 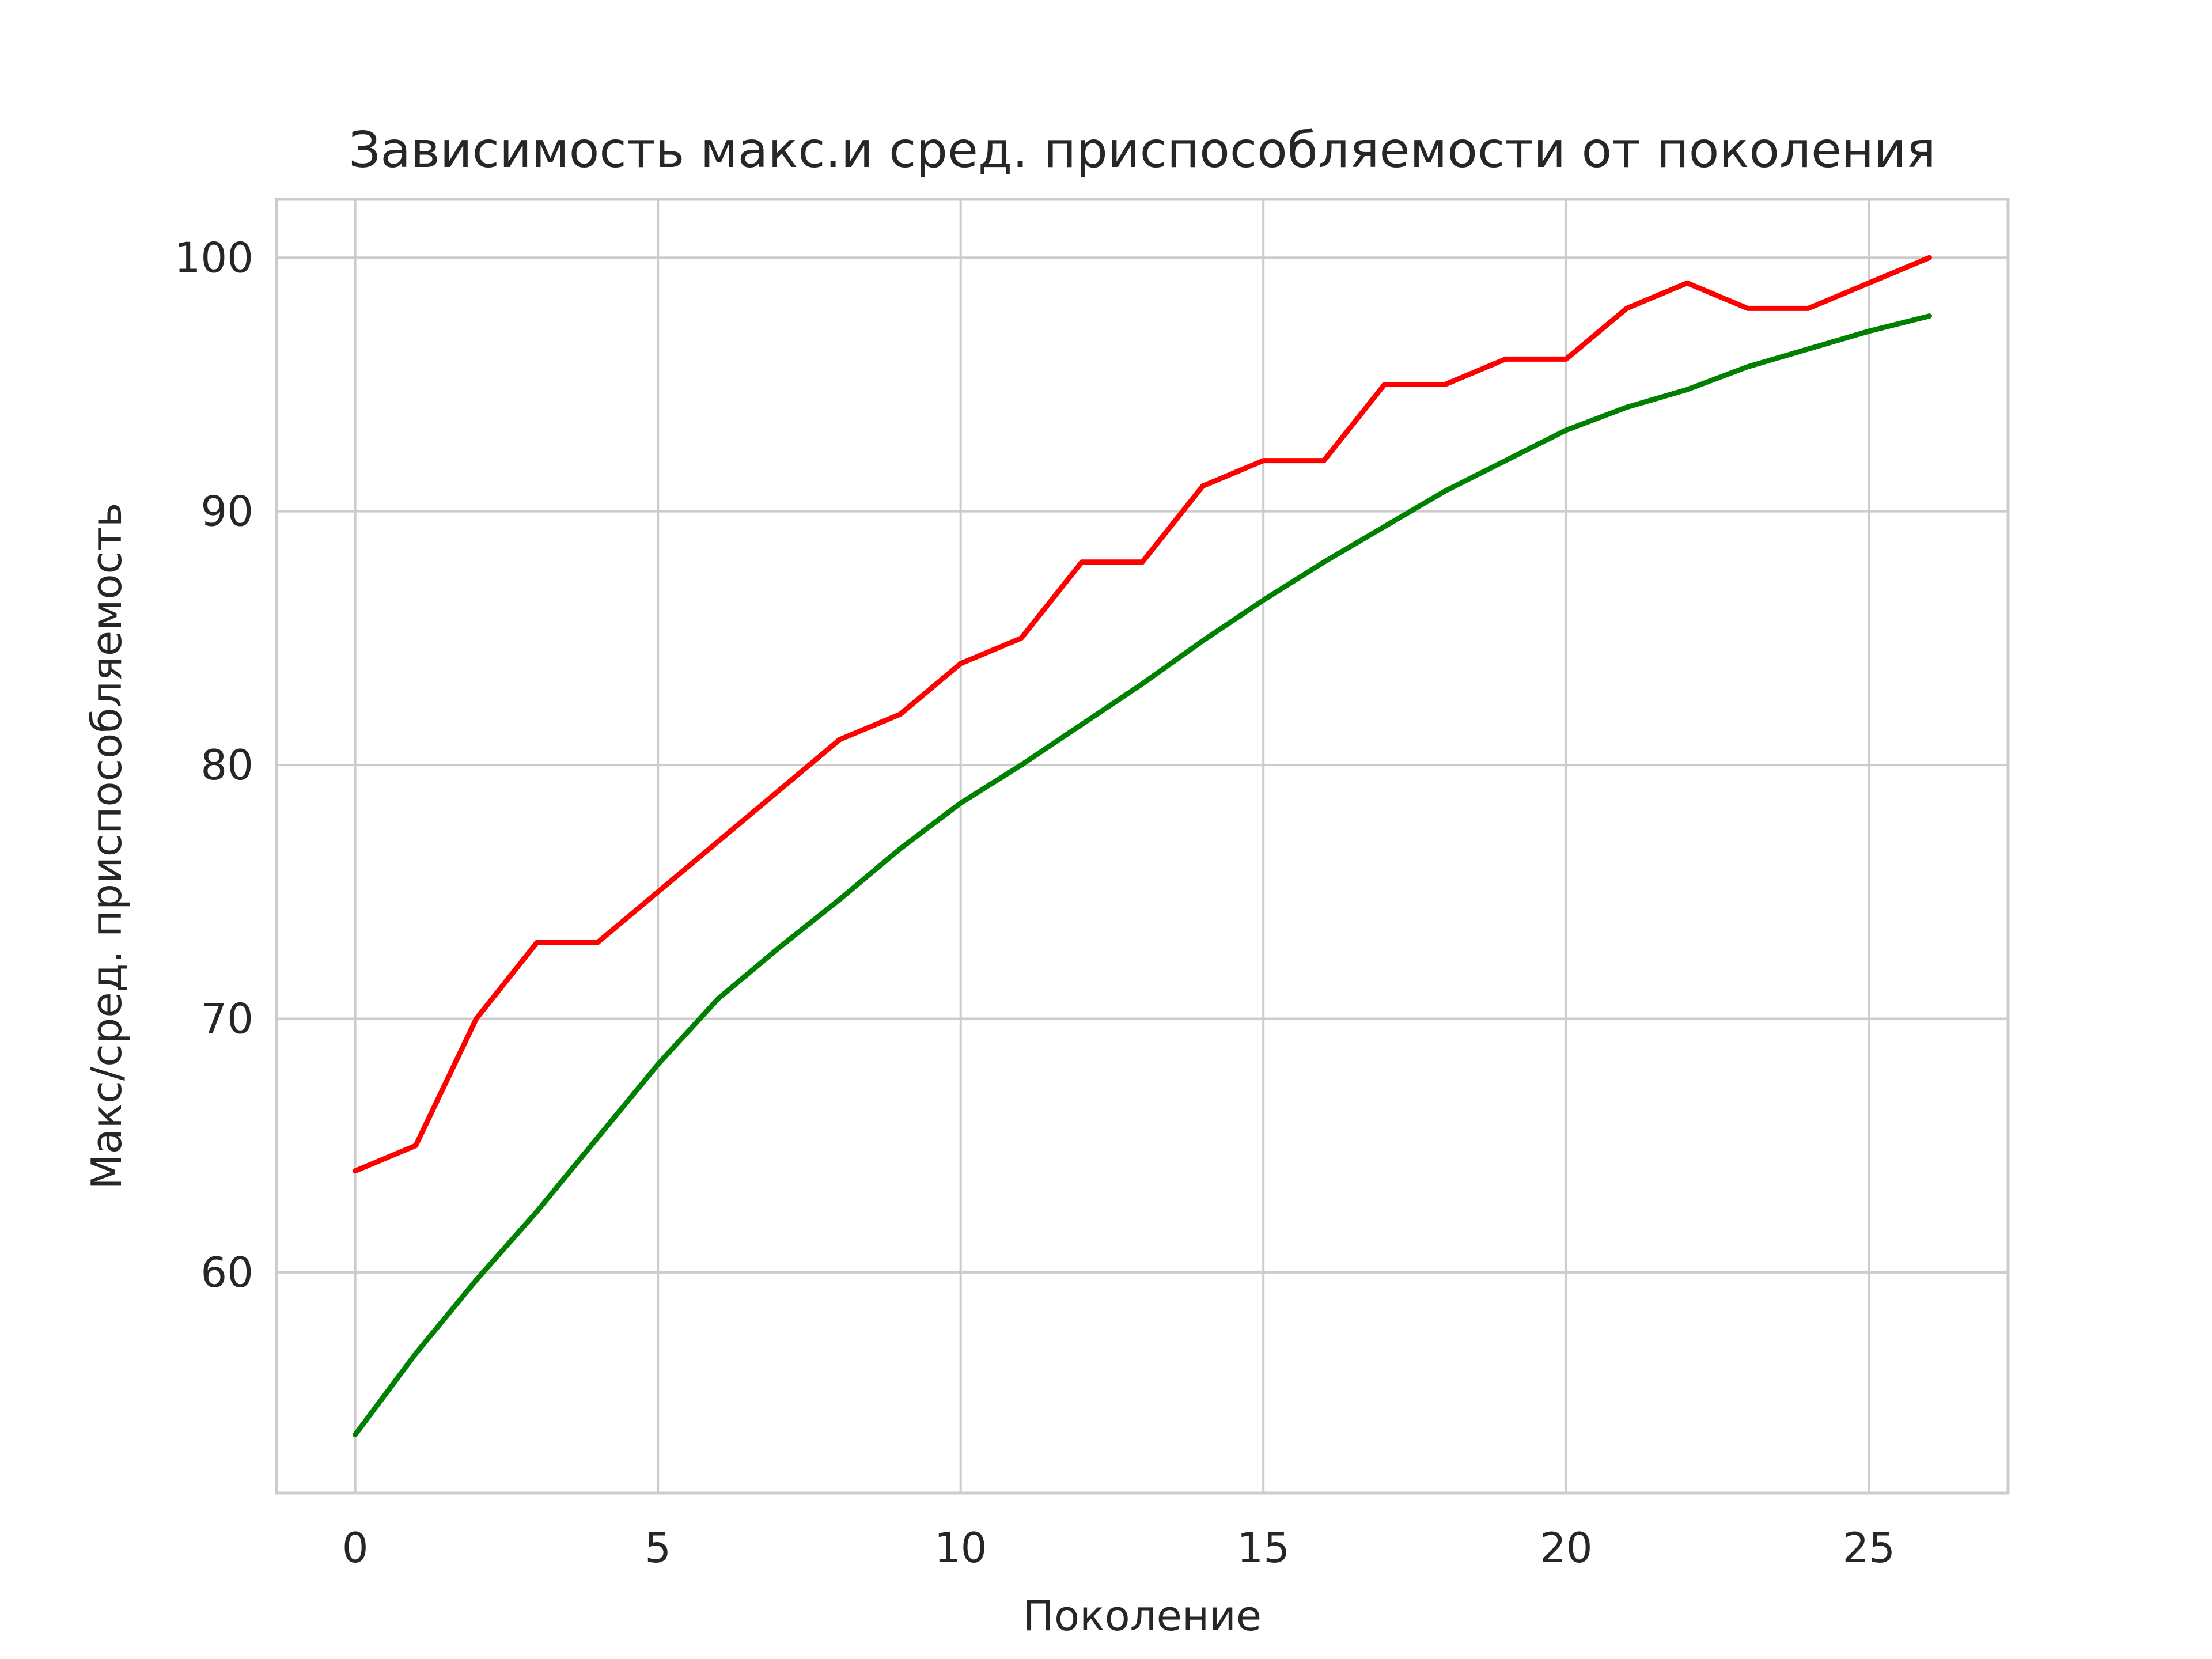 I want to click on y-axis-label: Макс/сред. приспособляемость, so click(x=106, y=846).